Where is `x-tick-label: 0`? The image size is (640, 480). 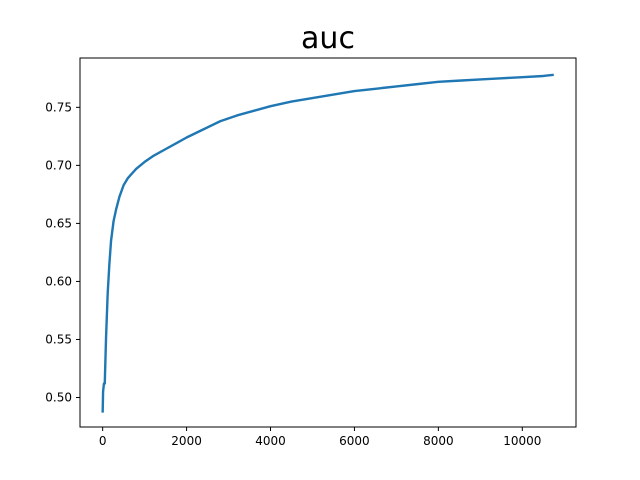
x-tick-label: 0 is located at coordinates (103, 441).